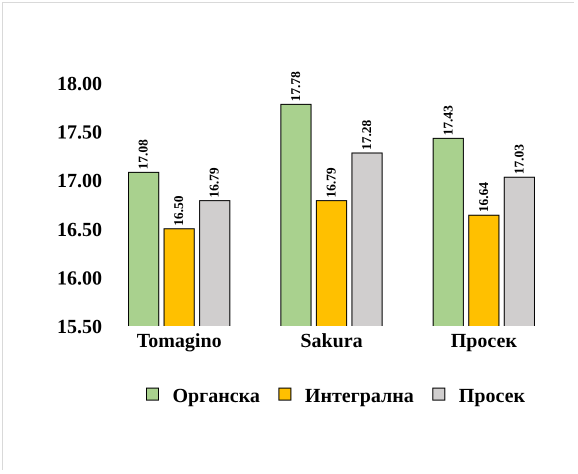 This screenshot has width=578, height=474. I want to click on y-tick-label: 16.00, so click(79, 278).